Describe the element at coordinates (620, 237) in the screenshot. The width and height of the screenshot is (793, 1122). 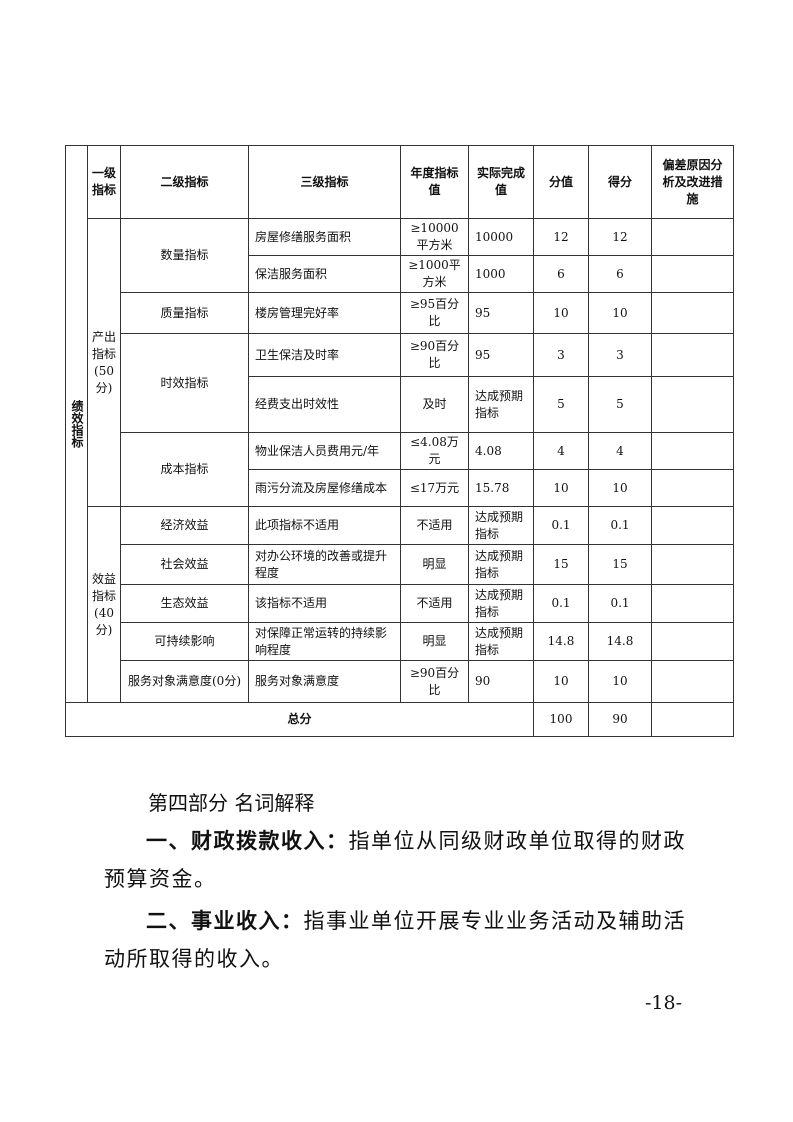
I see `score-cell: 12` at that location.